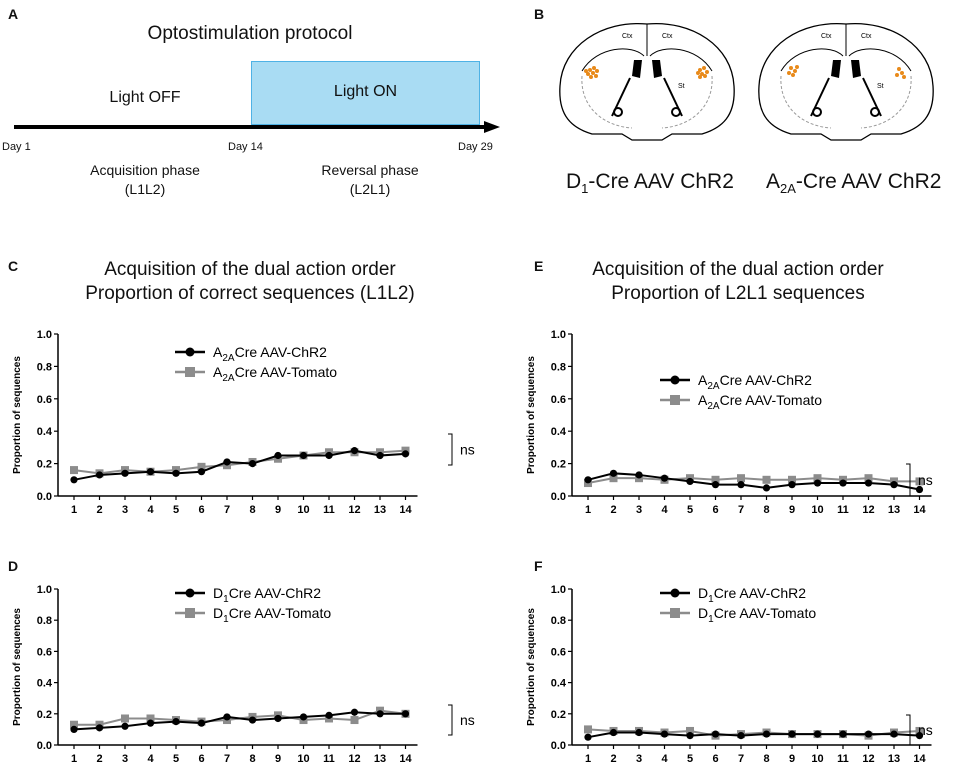 The height and width of the screenshot is (770, 964). I want to click on chart-e-title-line1: Acquisition of the dual action order, so click(738, 269).